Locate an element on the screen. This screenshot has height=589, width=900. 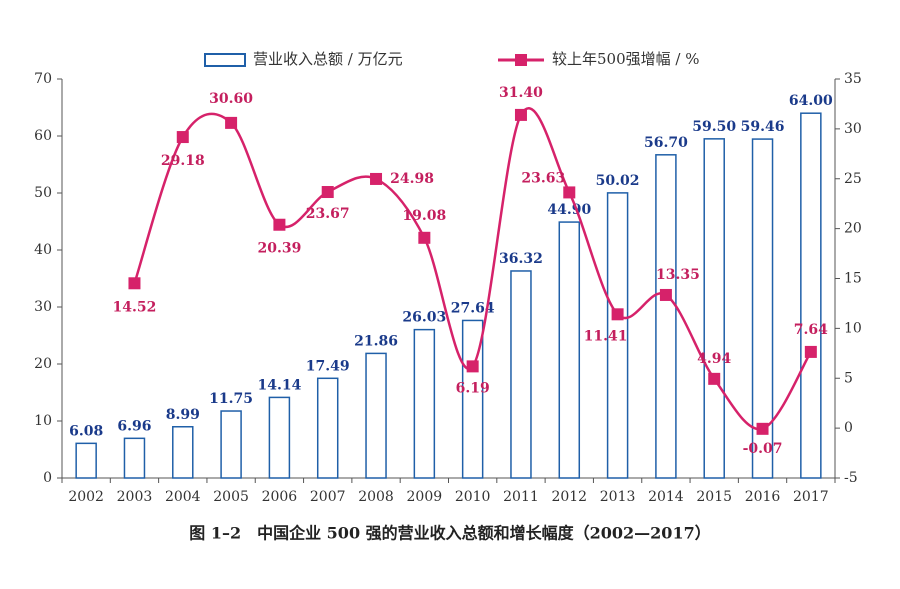
y-tick-label: 50 is located at coordinates (43, 193).